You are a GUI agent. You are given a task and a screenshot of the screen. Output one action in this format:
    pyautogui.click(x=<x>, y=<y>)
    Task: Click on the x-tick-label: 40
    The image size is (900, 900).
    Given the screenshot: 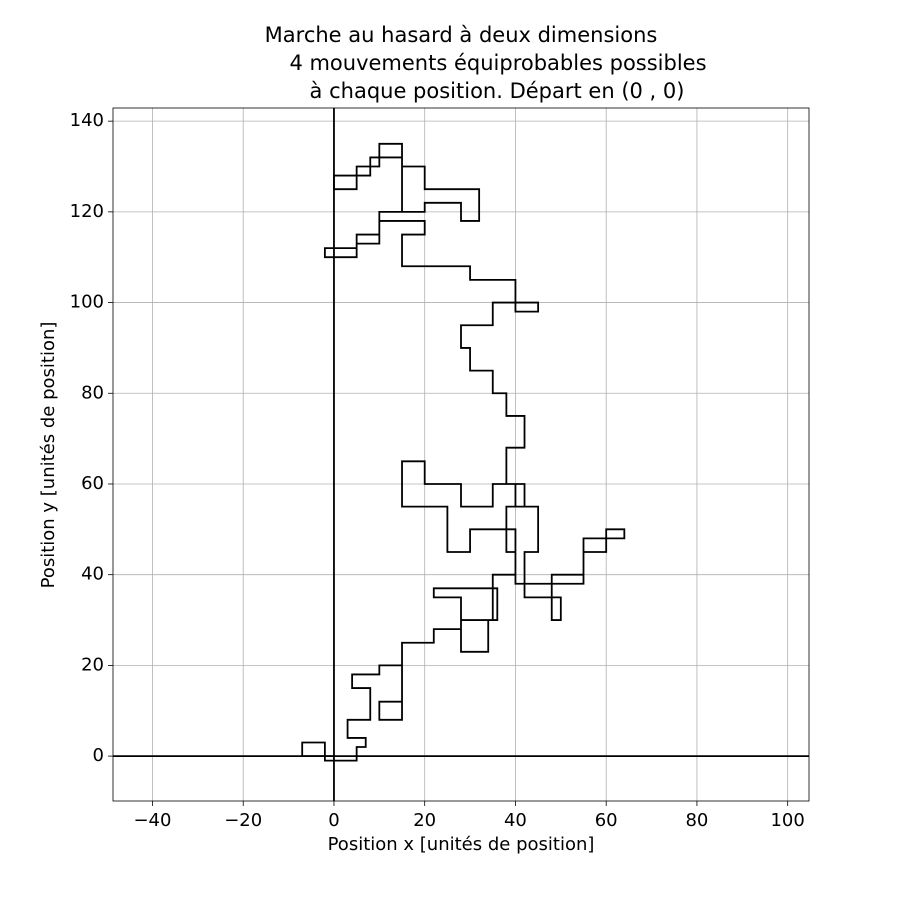 What is the action you would take?
    pyautogui.click(x=515, y=820)
    